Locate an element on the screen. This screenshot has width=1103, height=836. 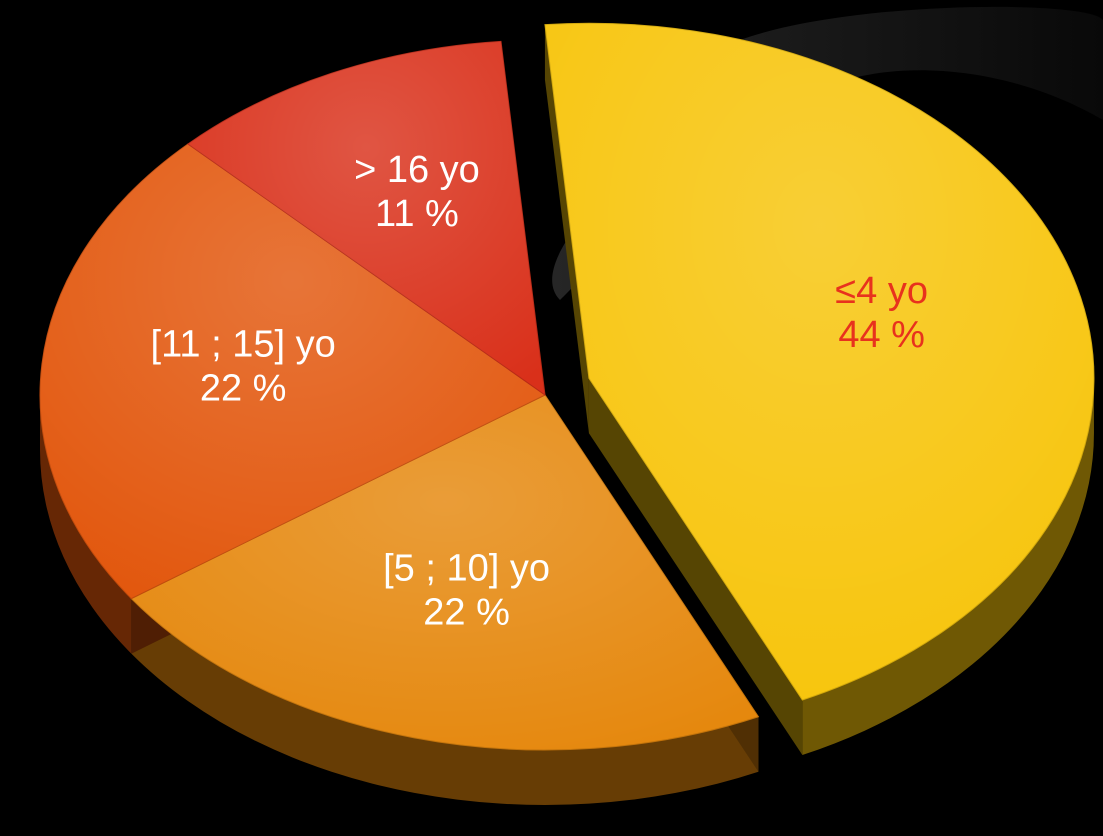
slice-value-11-15-yo: 22 % is located at coordinates (243, 388).